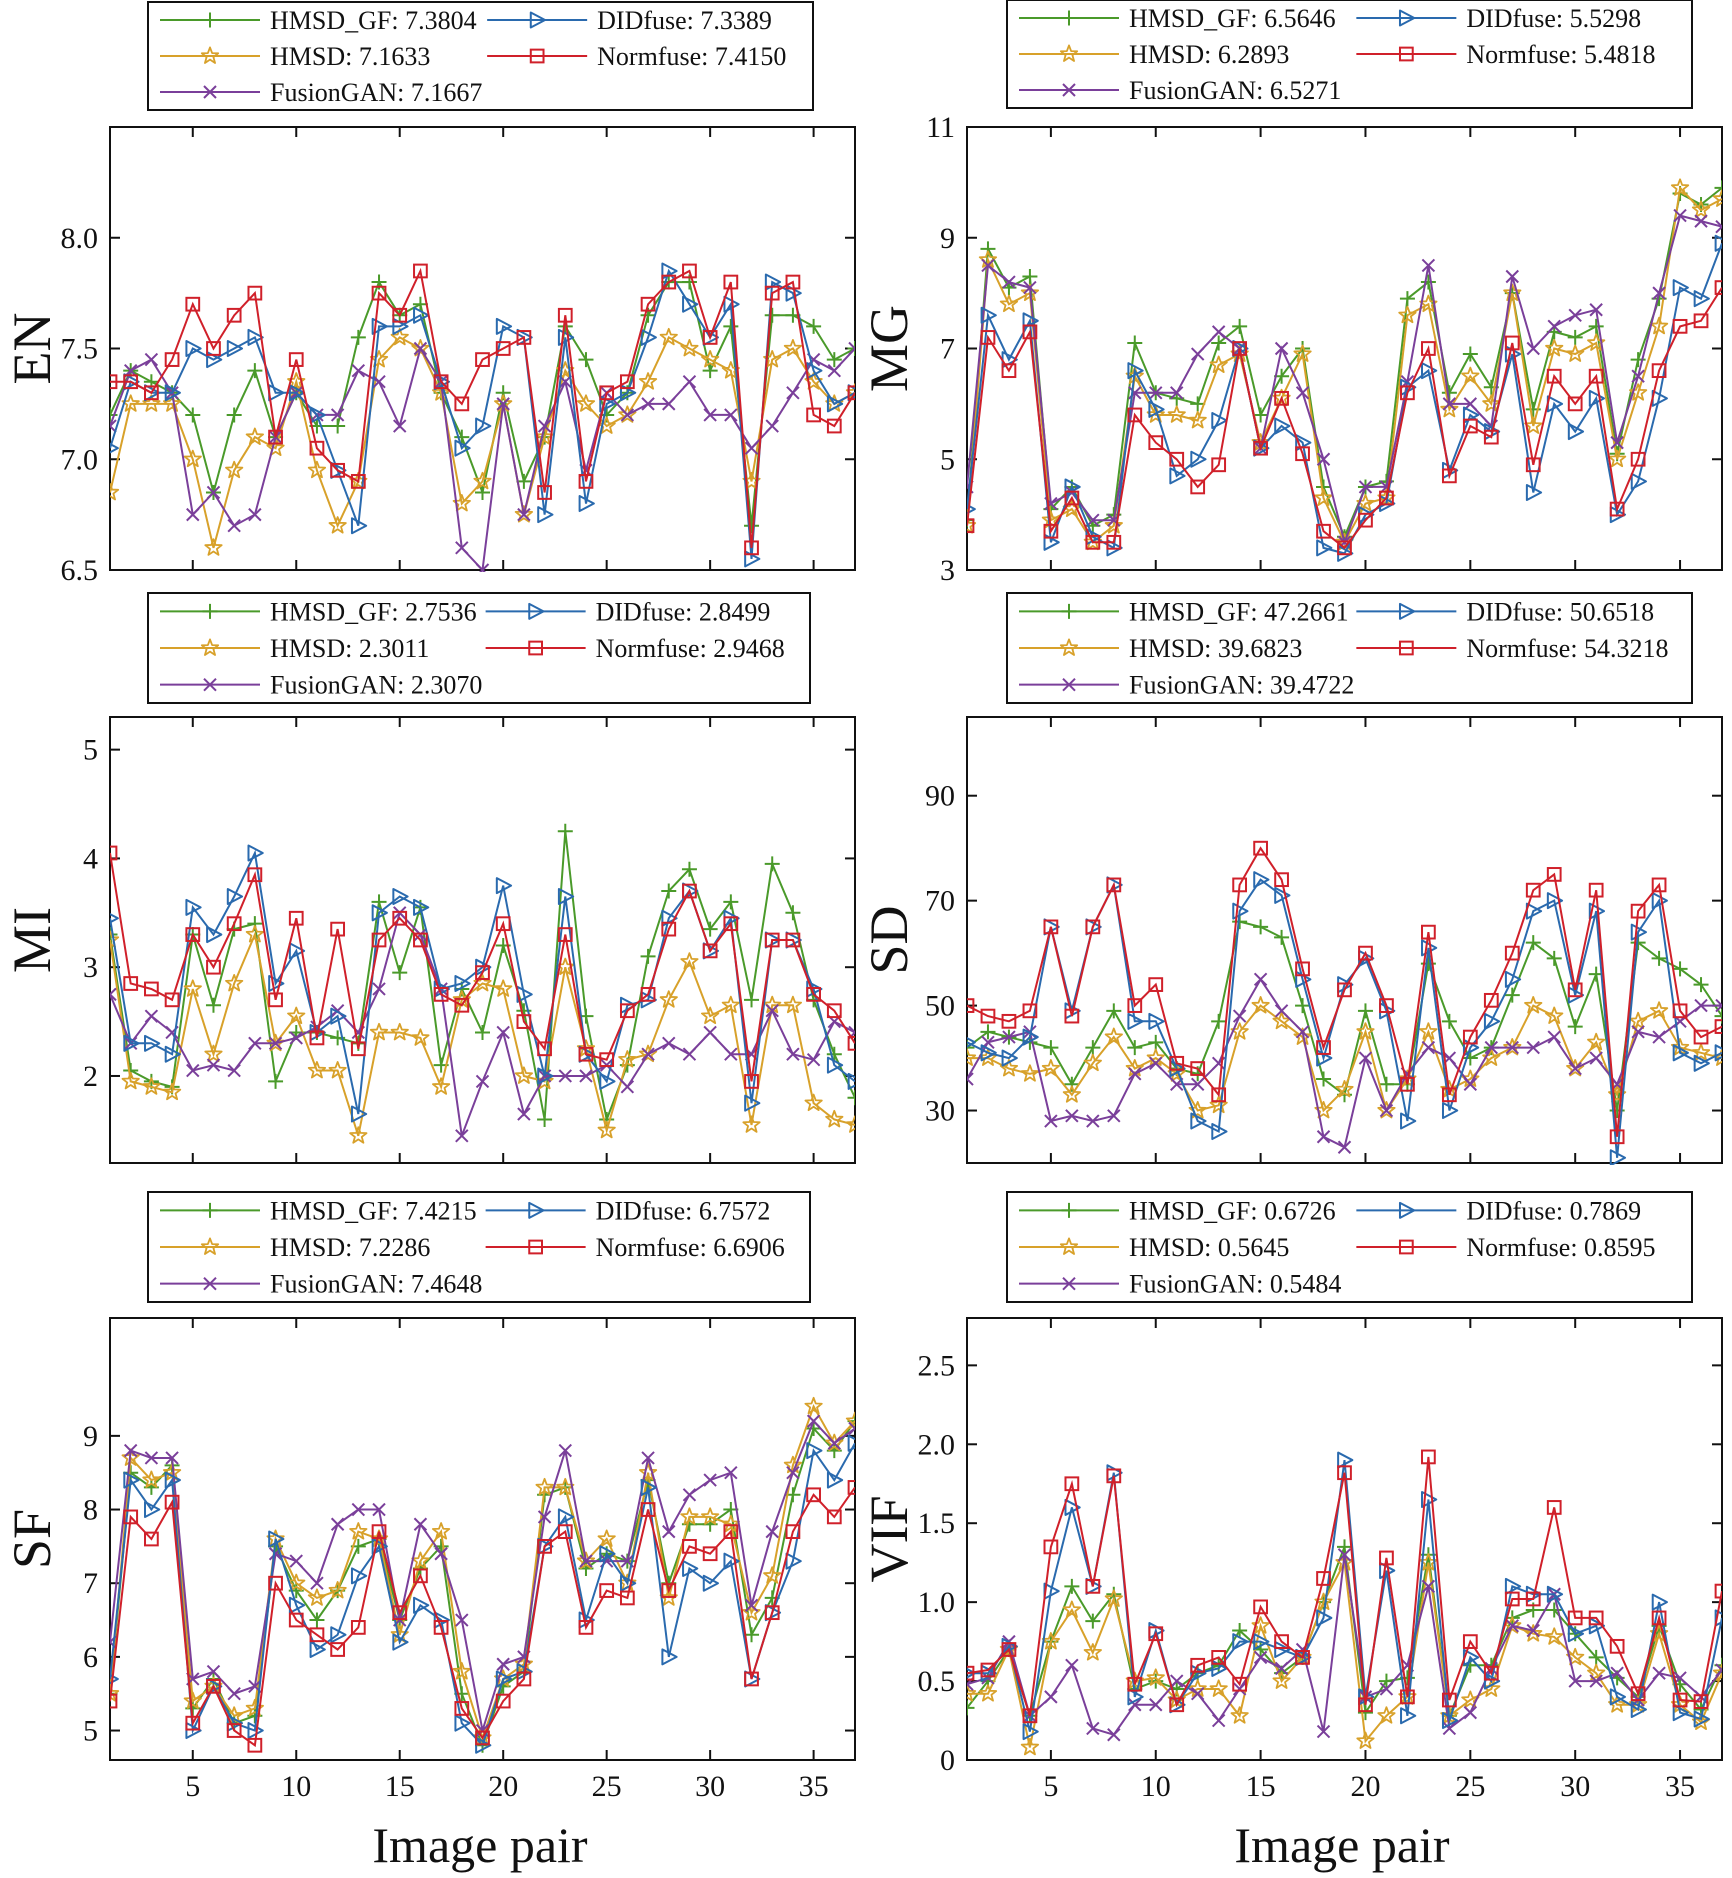 This screenshot has height=1878, width=1732. Describe the element at coordinates (503, 1786) in the screenshot. I see `x-tick-label: 20` at that location.